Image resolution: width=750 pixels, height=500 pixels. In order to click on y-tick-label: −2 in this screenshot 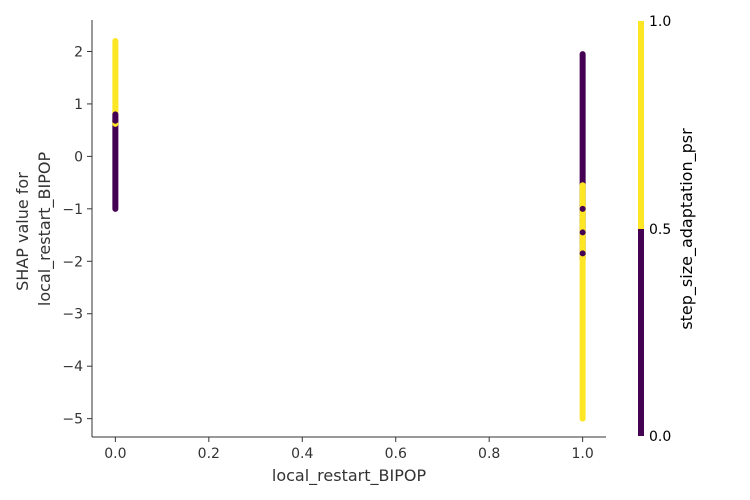, I will do `click(72, 262)`.